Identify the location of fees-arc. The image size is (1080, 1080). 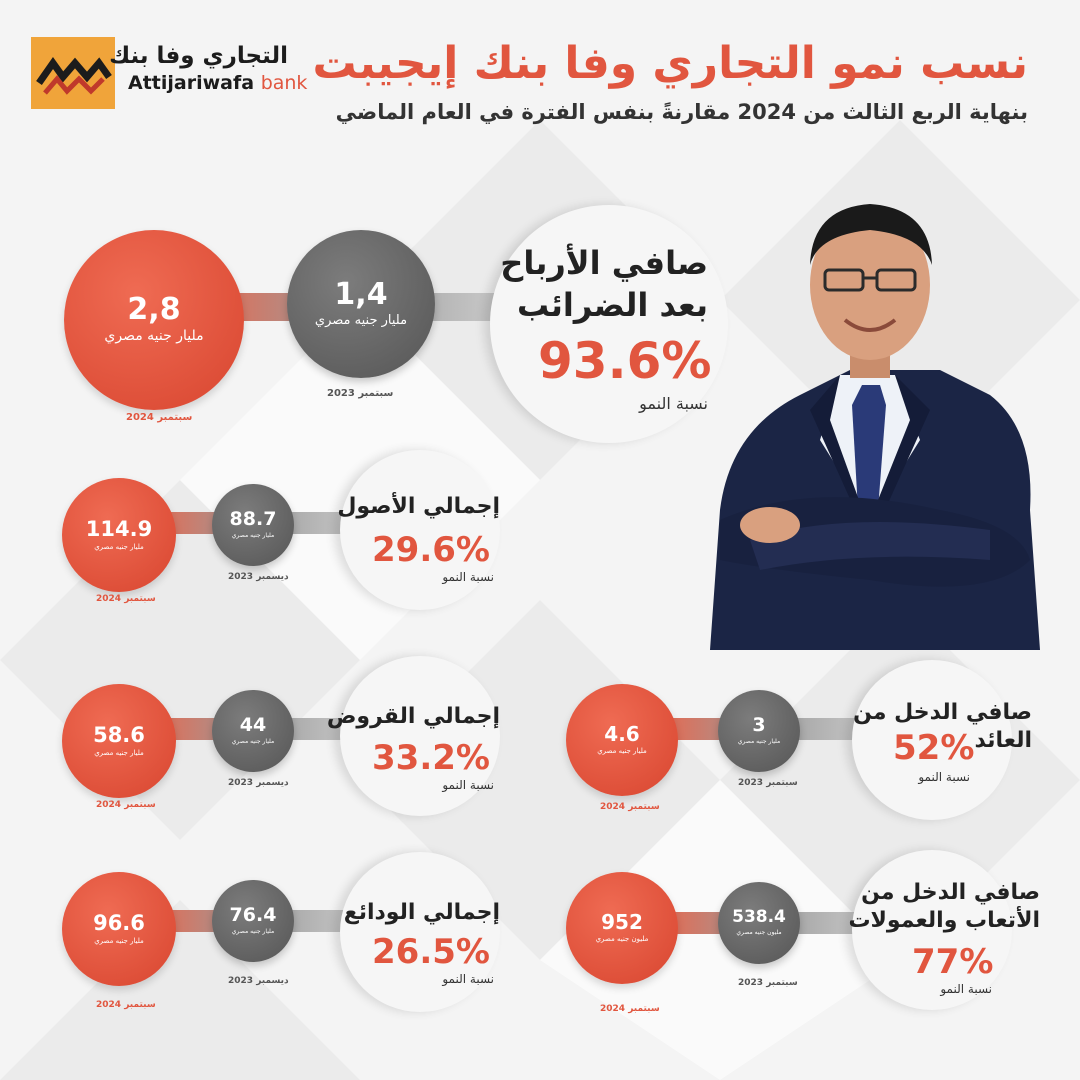
(932, 930).